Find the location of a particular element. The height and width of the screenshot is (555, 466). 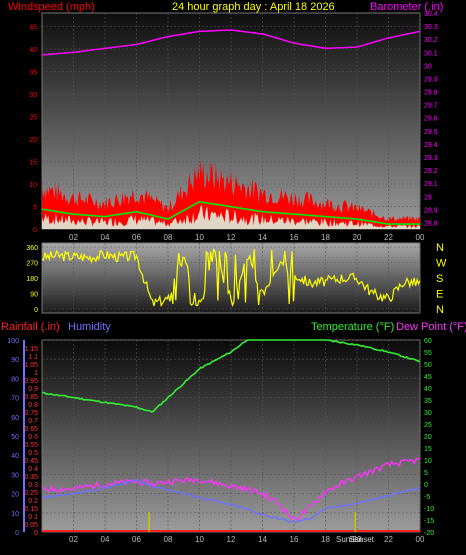

baro-tick-label: 29.5 is located at coordinates (431, 132).